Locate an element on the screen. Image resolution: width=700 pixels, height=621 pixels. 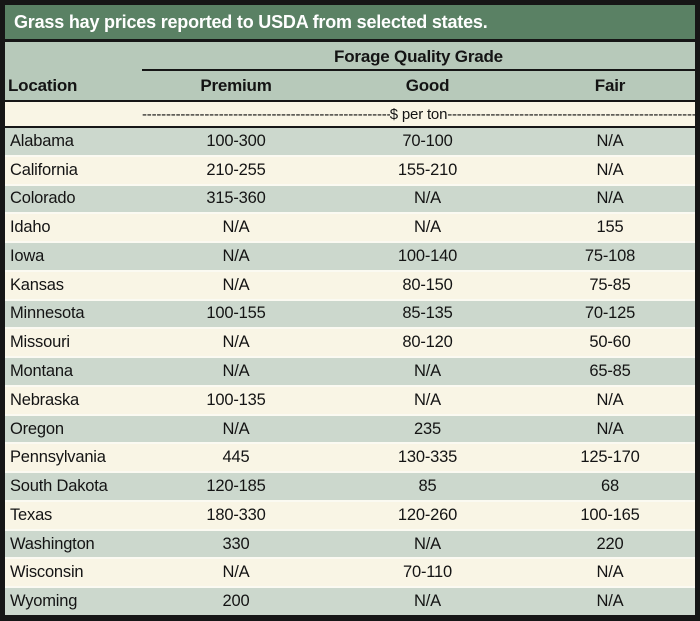
cell-good: 85 is located at coordinates (427, 486).